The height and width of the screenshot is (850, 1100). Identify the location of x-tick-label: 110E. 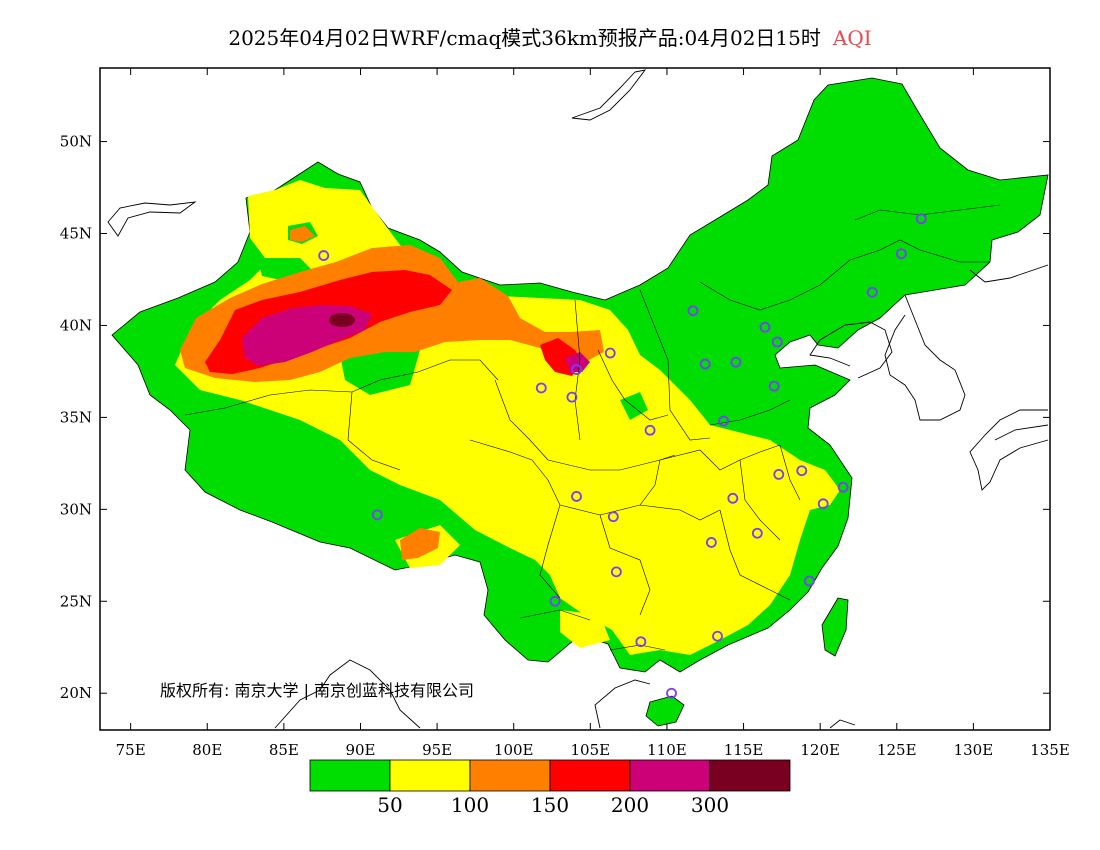
(667, 750).